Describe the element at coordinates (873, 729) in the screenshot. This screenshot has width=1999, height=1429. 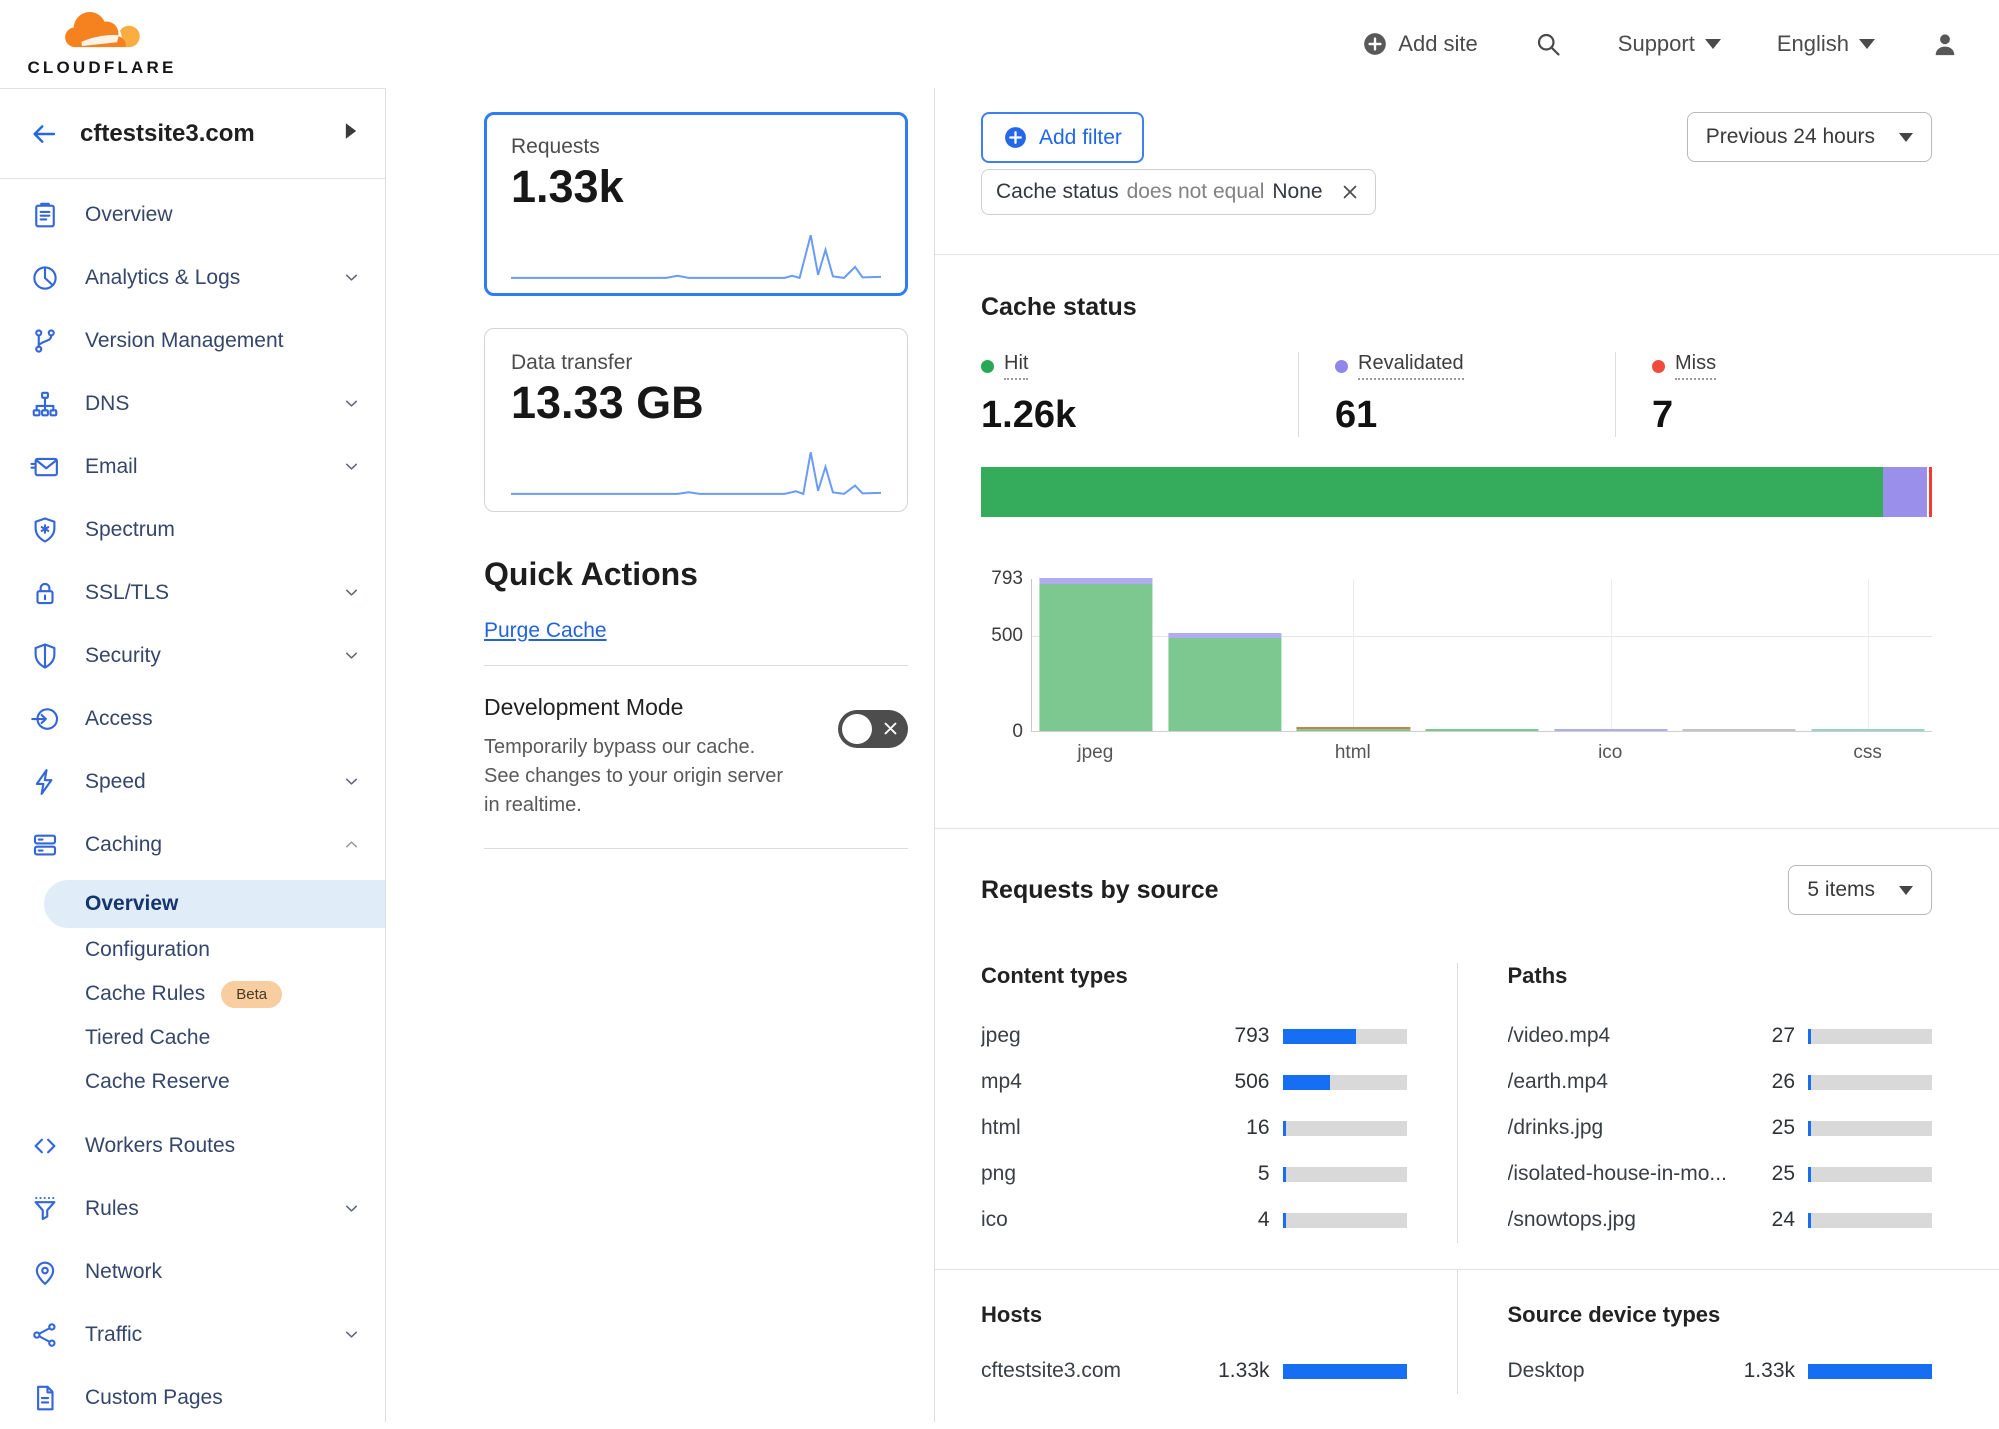
I see `development-mode-toggle` at that location.